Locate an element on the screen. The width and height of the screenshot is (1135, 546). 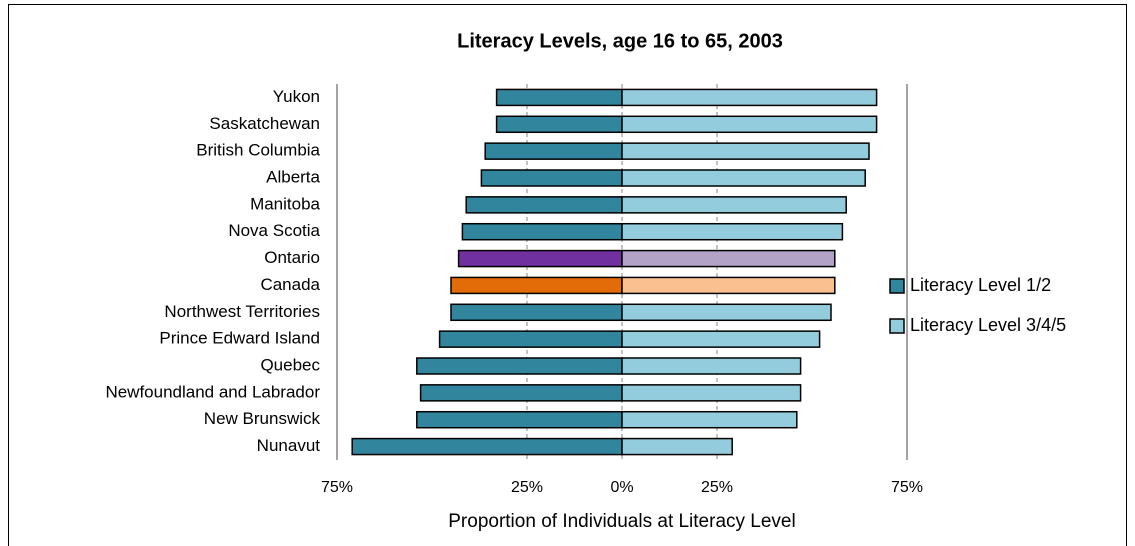
chart-title: Literacy Levels, age 16 to 65, 2003 is located at coordinates (620, 41).